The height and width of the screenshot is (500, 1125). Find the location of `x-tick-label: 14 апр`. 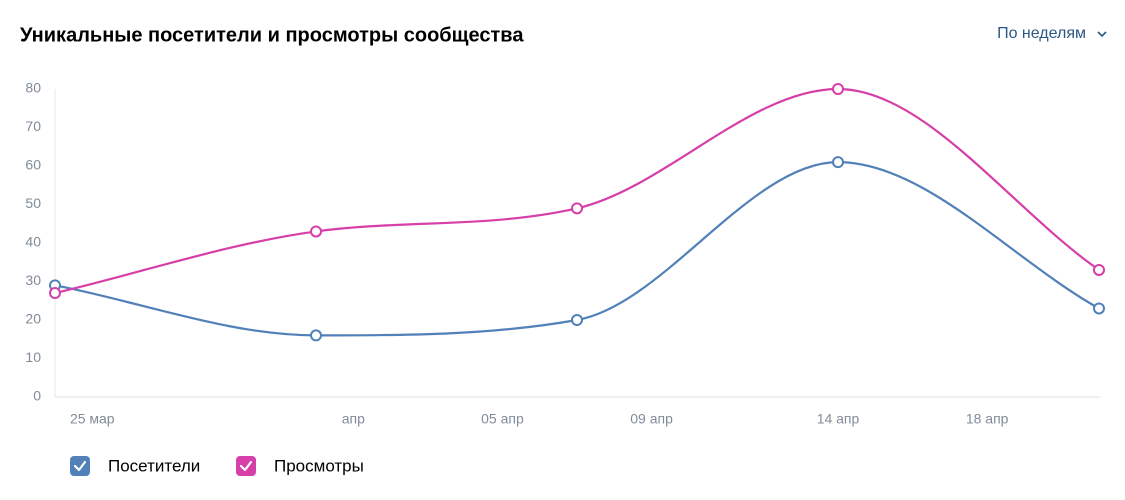

x-tick-label: 14 апр is located at coordinates (838, 419).